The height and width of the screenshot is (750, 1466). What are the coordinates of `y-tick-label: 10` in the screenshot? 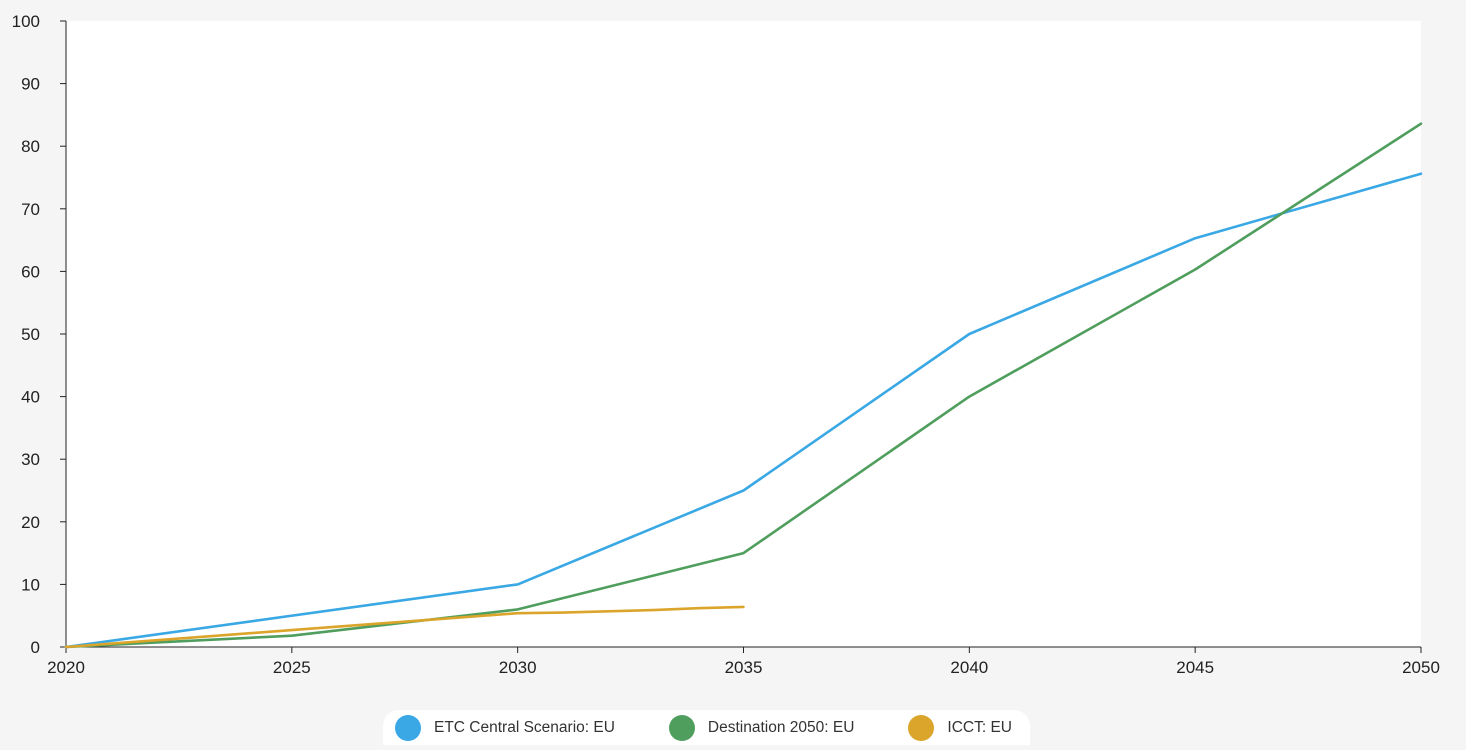 It's located at (30, 584).